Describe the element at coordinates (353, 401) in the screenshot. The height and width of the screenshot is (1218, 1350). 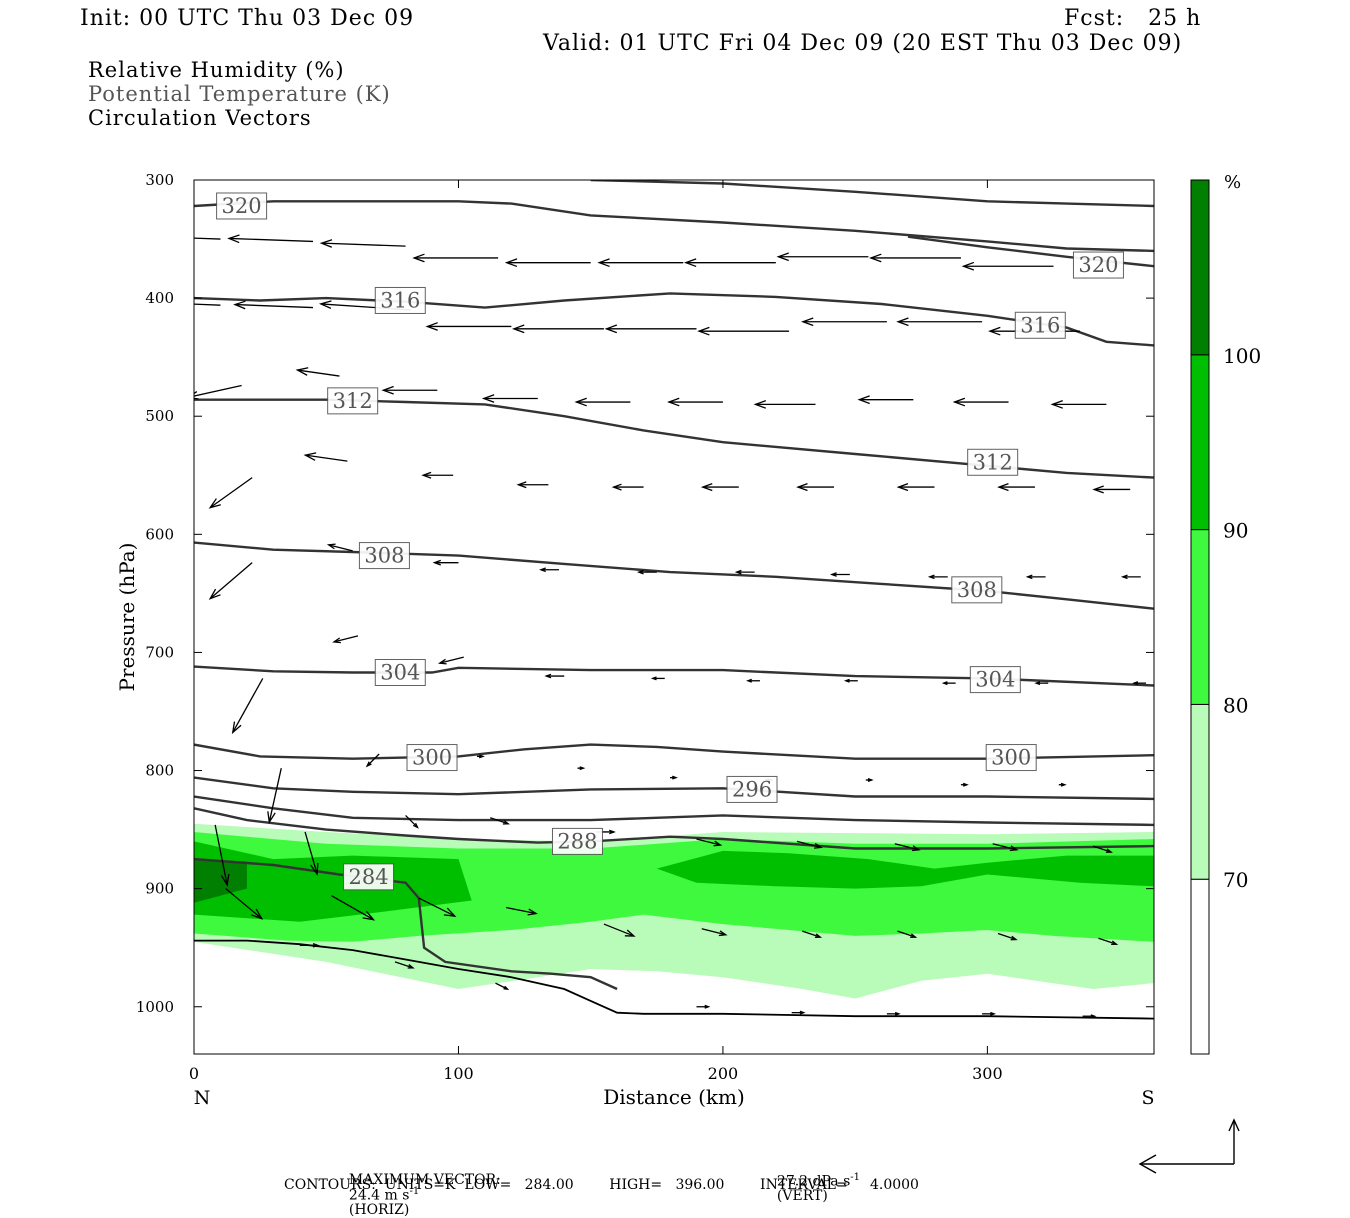
I see `contour-label-text: 312` at that location.